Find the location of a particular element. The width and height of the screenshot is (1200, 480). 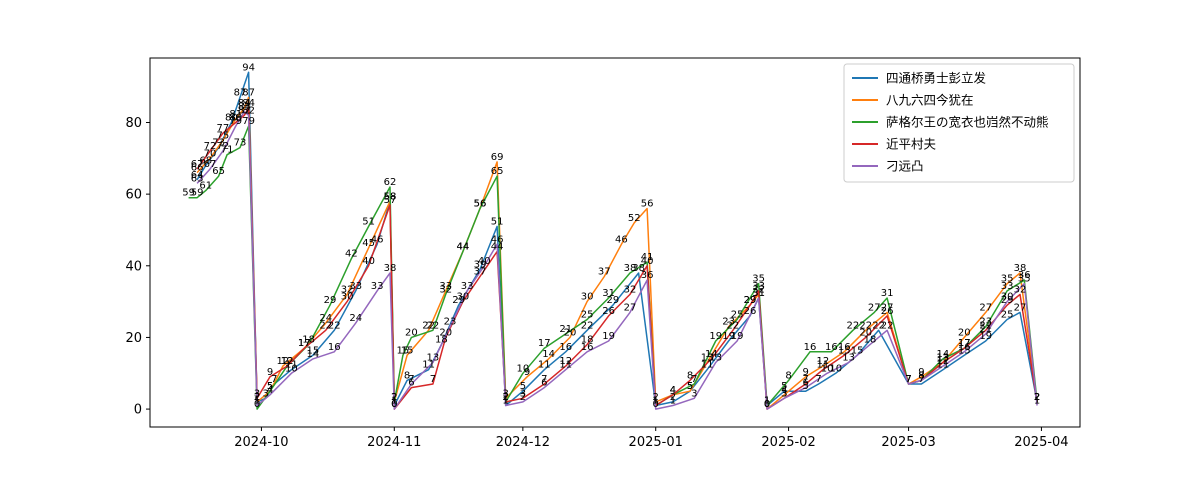

data-label-s5-33: 19 is located at coordinates (737, 336).